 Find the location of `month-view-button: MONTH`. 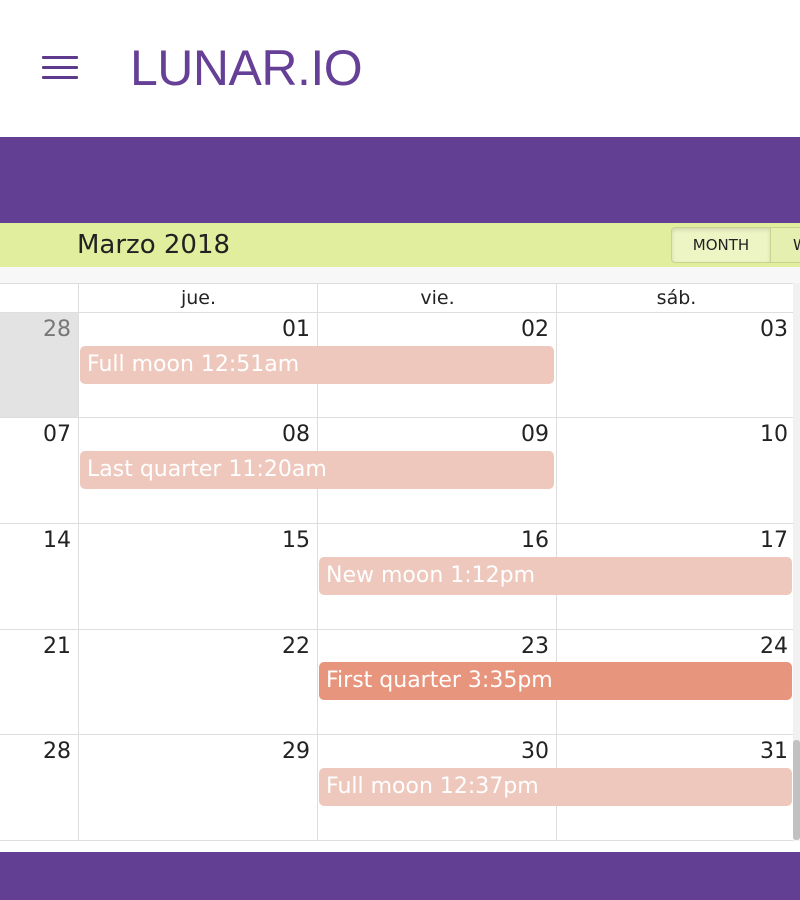

month-view-button: MONTH is located at coordinates (721, 245).